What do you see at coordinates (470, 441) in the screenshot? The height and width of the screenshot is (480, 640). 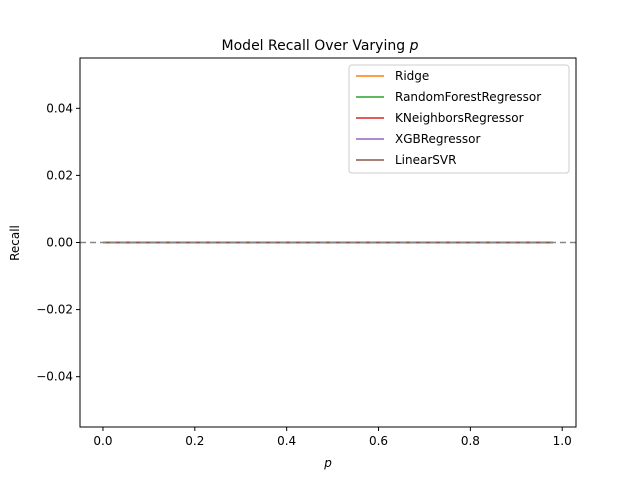 I see `x-tick-label: 0.8` at bounding box center [470, 441].